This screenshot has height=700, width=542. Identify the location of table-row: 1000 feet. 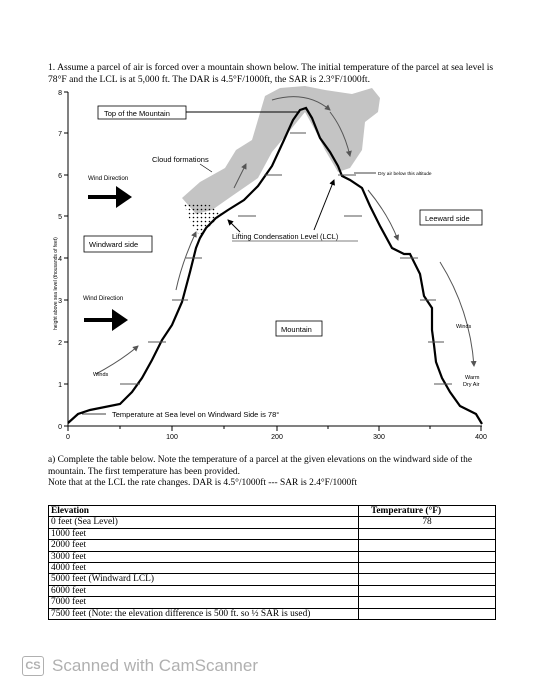
(272, 534).